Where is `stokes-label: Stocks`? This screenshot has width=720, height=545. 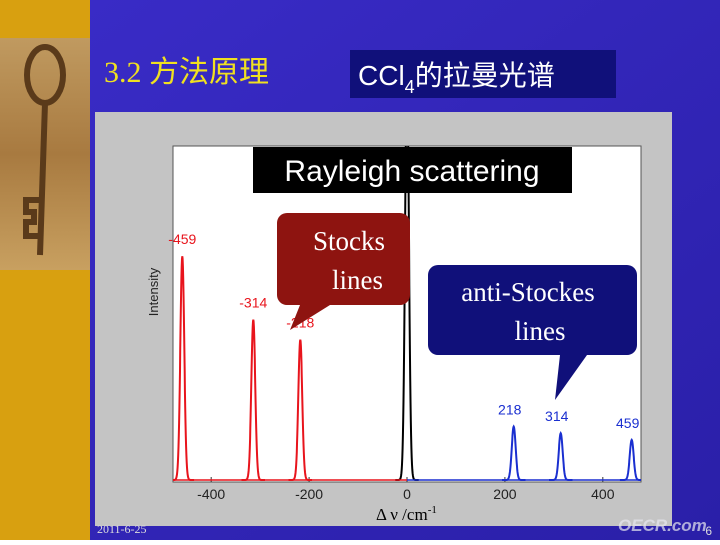
stokes-label: Stocks is located at coordinates (349, 241).